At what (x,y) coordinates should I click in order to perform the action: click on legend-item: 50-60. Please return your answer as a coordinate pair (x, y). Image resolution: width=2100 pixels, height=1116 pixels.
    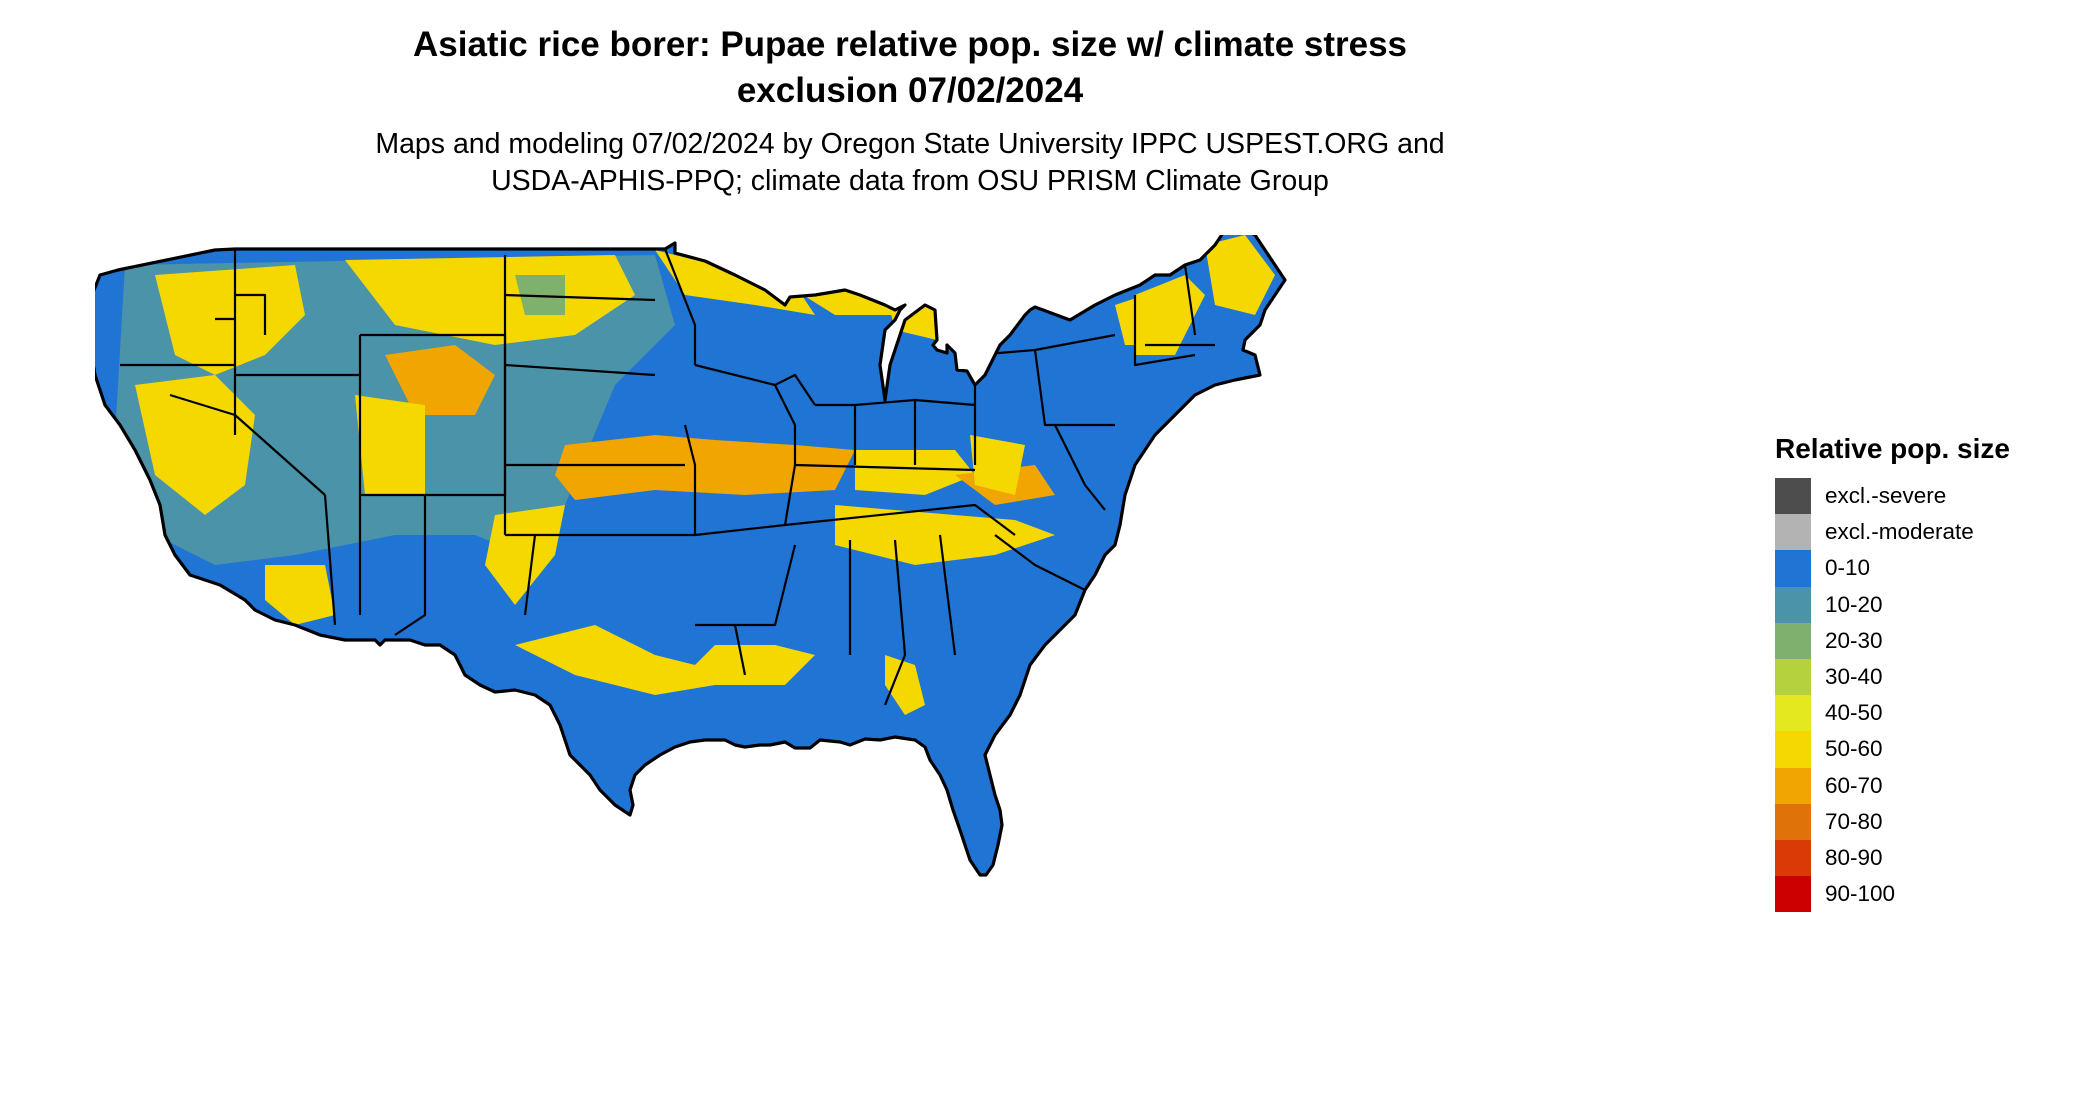
    Looking at the image, I should click on (1892, 749).